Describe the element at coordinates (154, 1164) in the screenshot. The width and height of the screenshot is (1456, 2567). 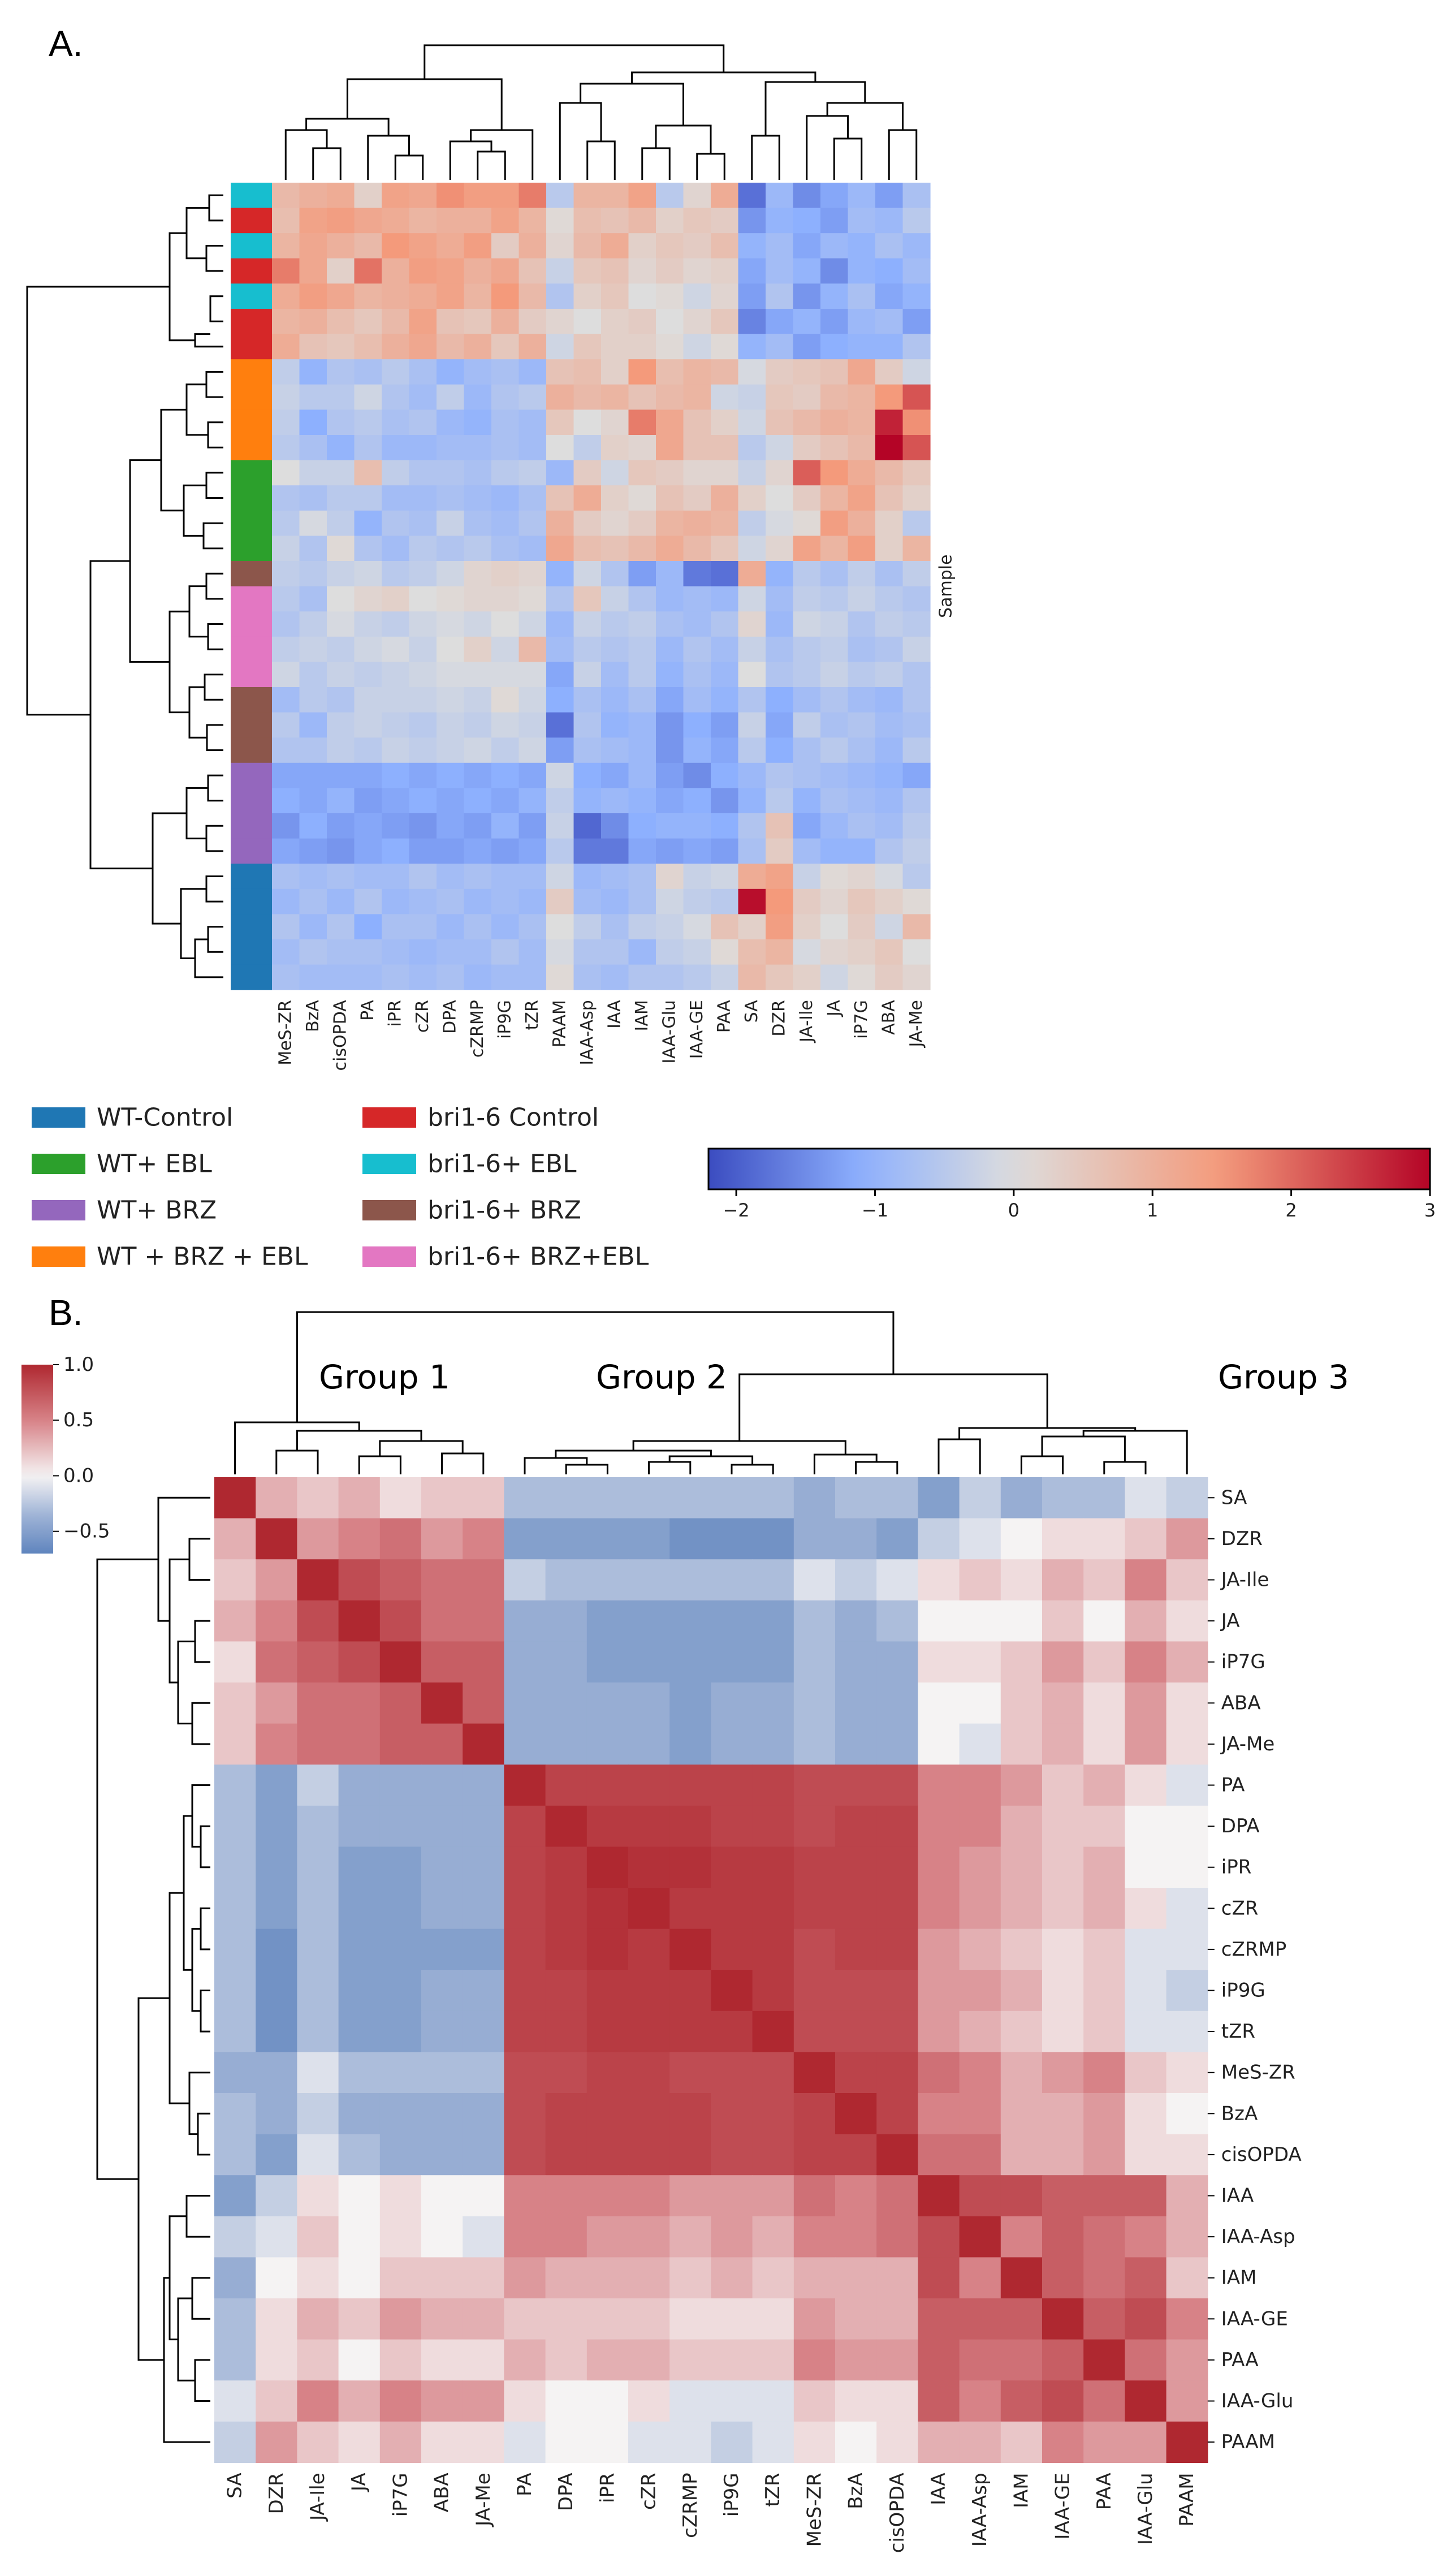
I see `legend-label: WT+ EBL` at that location.